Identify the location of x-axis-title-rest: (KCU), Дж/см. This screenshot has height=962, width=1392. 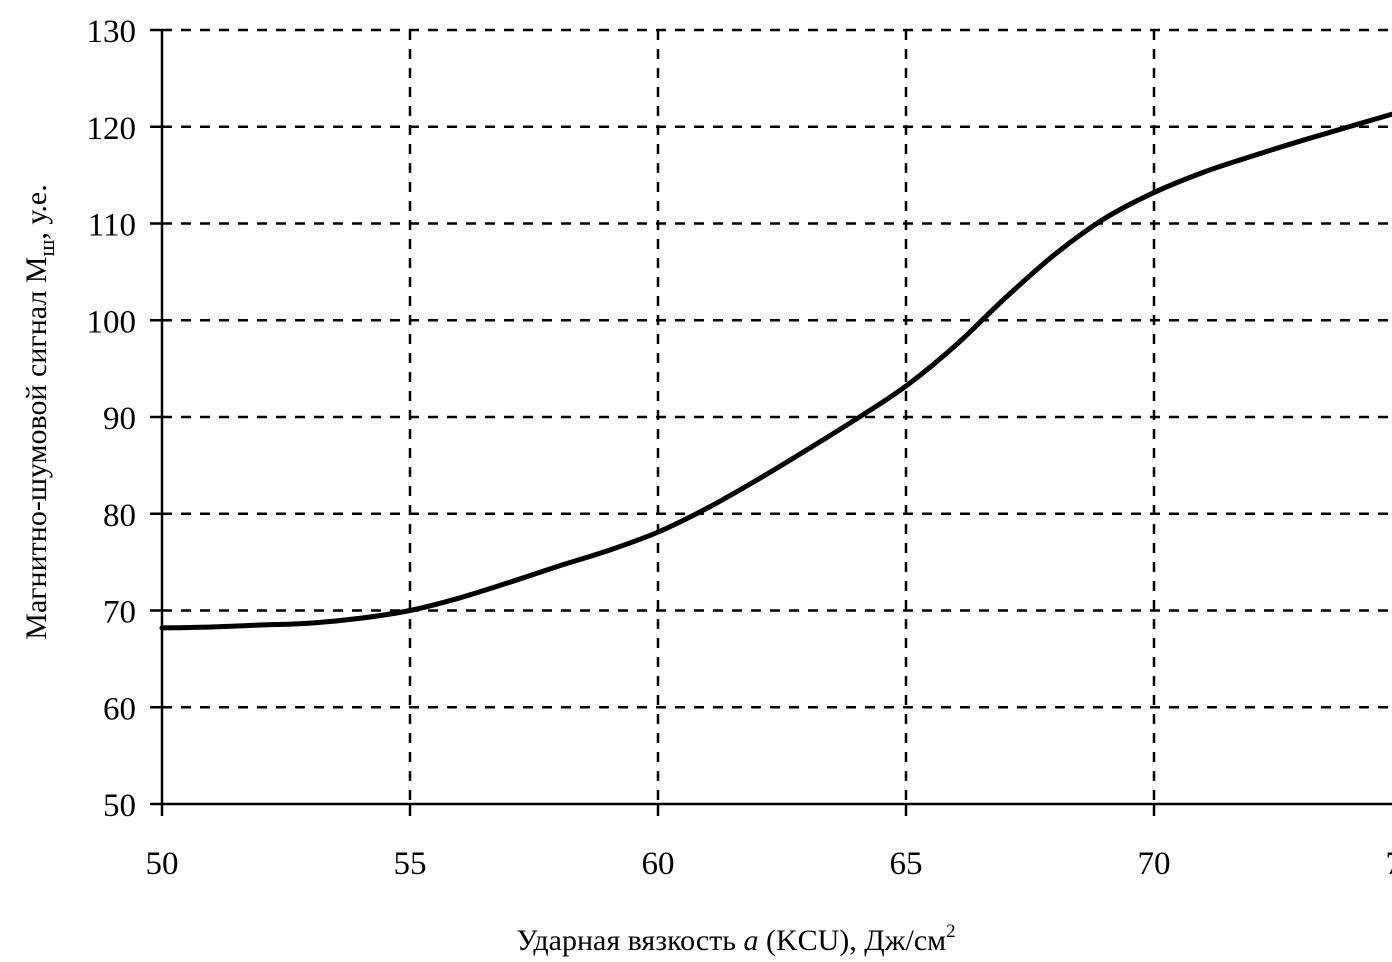
(852, 940).